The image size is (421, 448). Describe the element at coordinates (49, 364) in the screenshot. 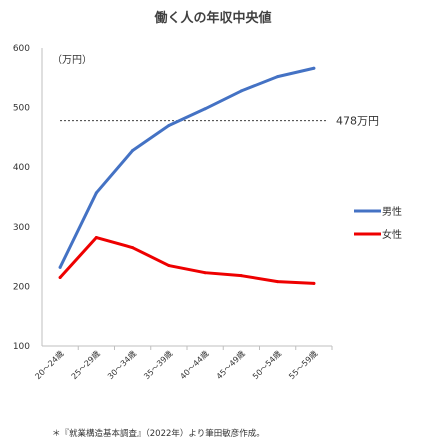

I see `x-tick-label: 20〜24歳` at that location.